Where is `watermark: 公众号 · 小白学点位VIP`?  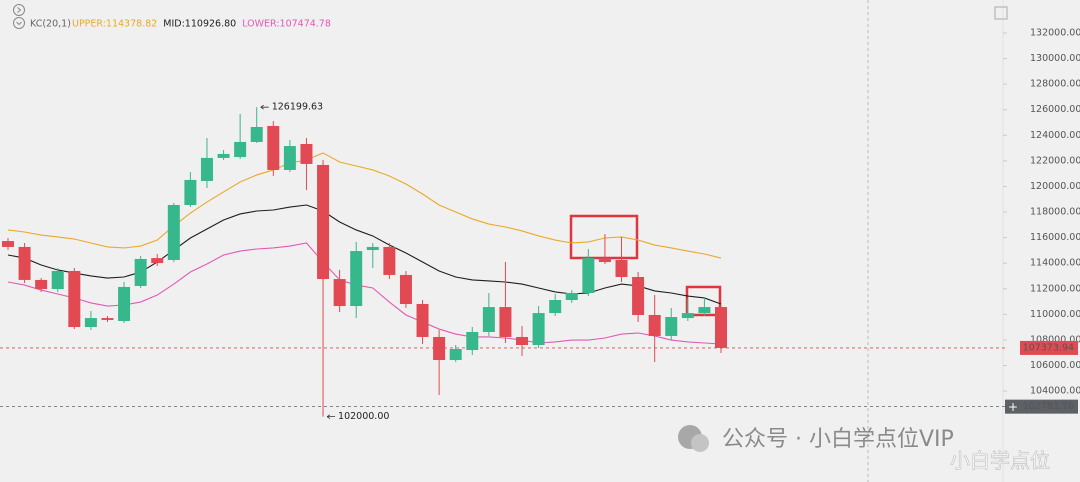 watermark: 公众号 · 小白学点位VIP is located at coordinates (838, 439).